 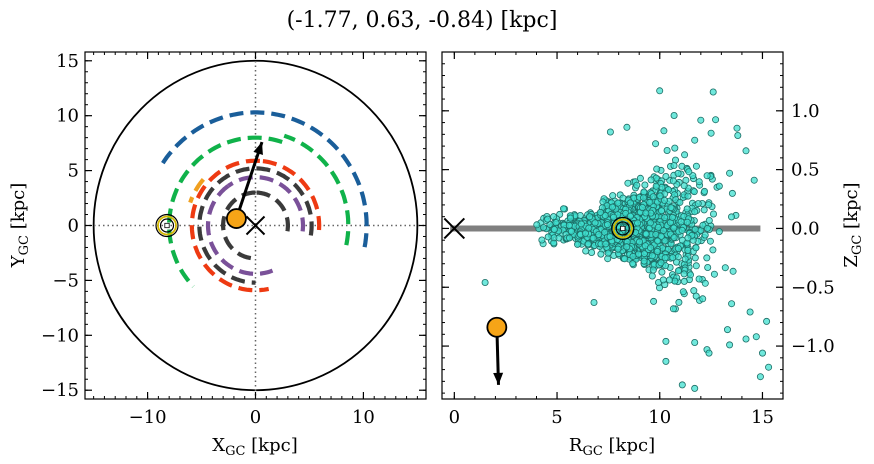 What do you see at coordinates (65, 280) in the screenshot?
I see `y-tick-label: −5` at bounding box center [65, 280].